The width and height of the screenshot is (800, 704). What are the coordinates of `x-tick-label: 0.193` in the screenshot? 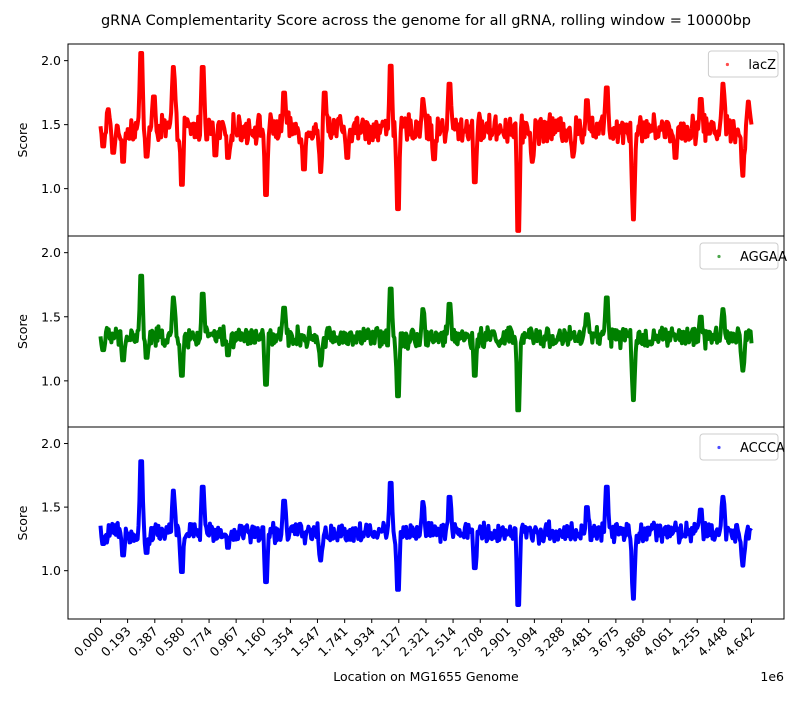 It's located at (116, 642).